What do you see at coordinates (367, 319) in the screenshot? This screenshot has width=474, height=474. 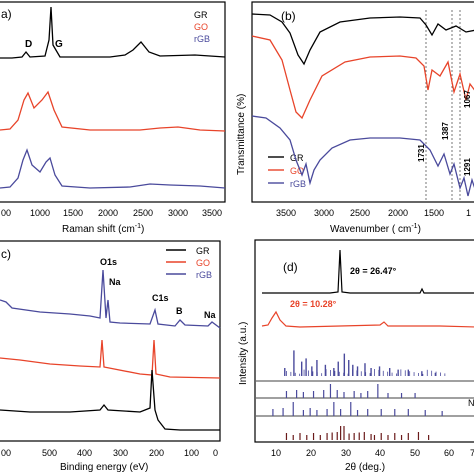 I see `series-d-go` at bounding box center [367, 319].